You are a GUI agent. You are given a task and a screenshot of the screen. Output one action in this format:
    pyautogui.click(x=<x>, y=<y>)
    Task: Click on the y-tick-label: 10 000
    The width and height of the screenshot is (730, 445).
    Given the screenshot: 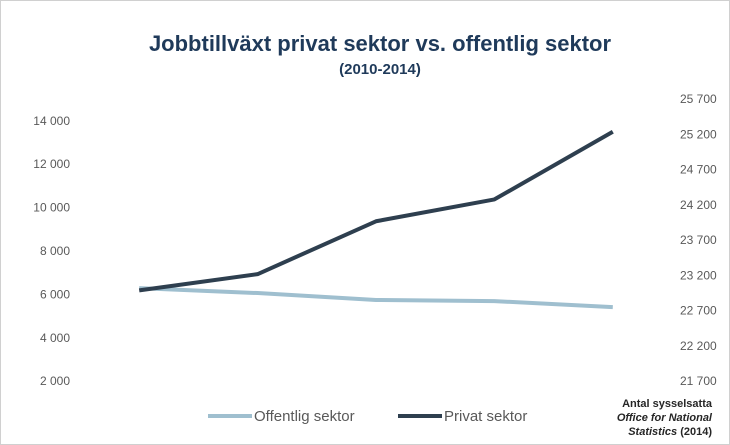 What is the action you would take?
    pyautogui.click(x=51, y=208)
    